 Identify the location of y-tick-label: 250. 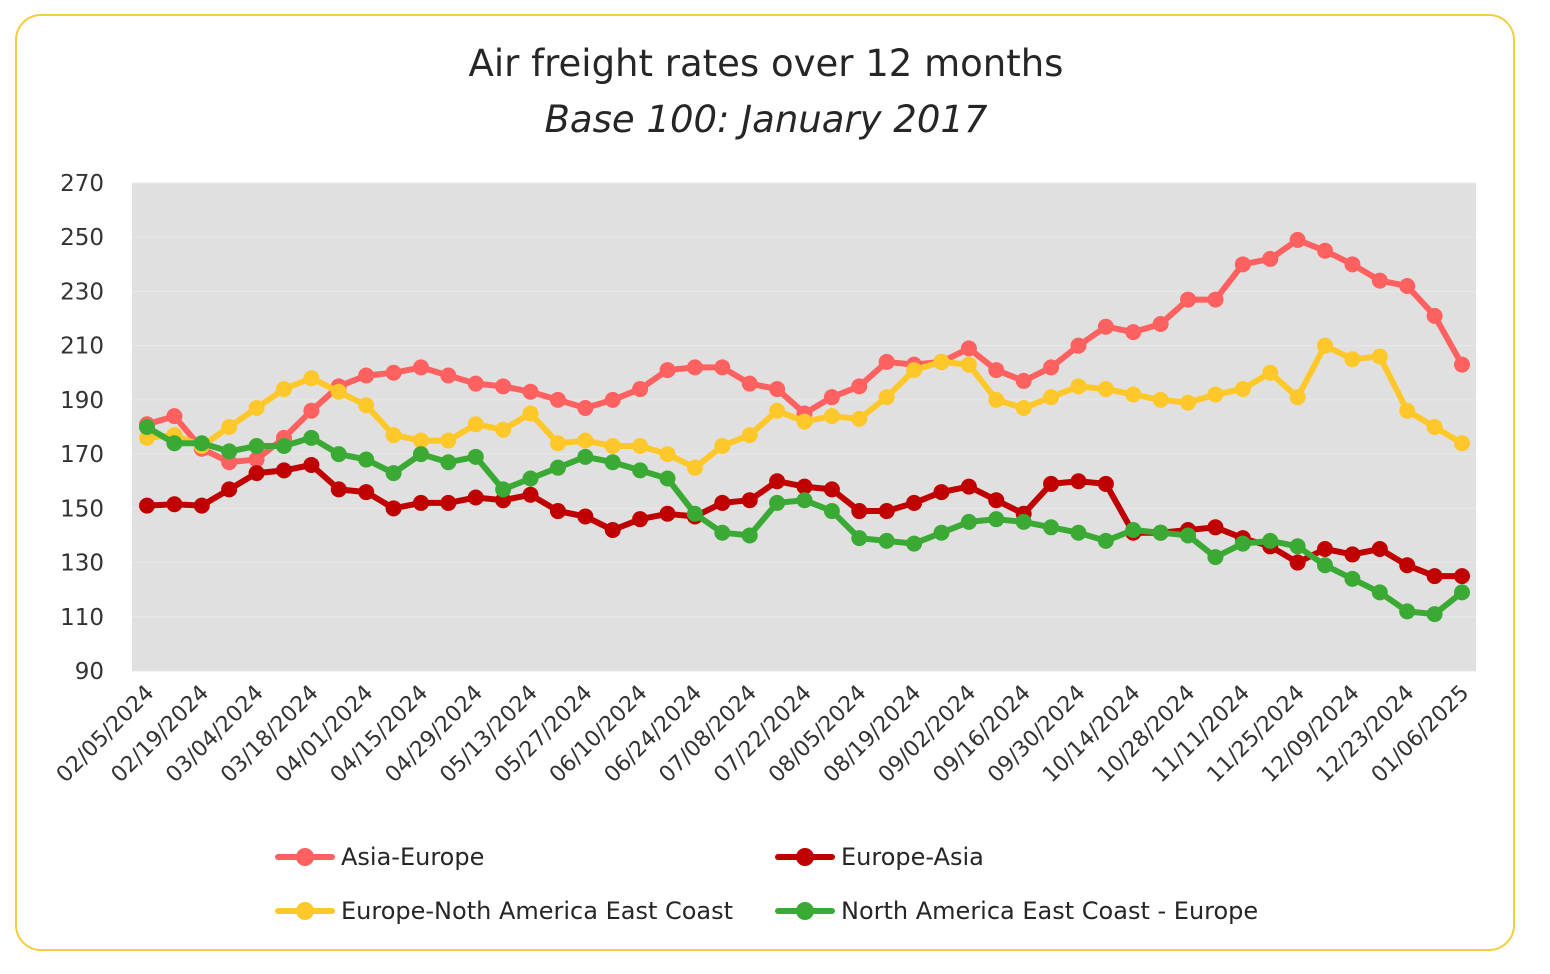
(82, 238).